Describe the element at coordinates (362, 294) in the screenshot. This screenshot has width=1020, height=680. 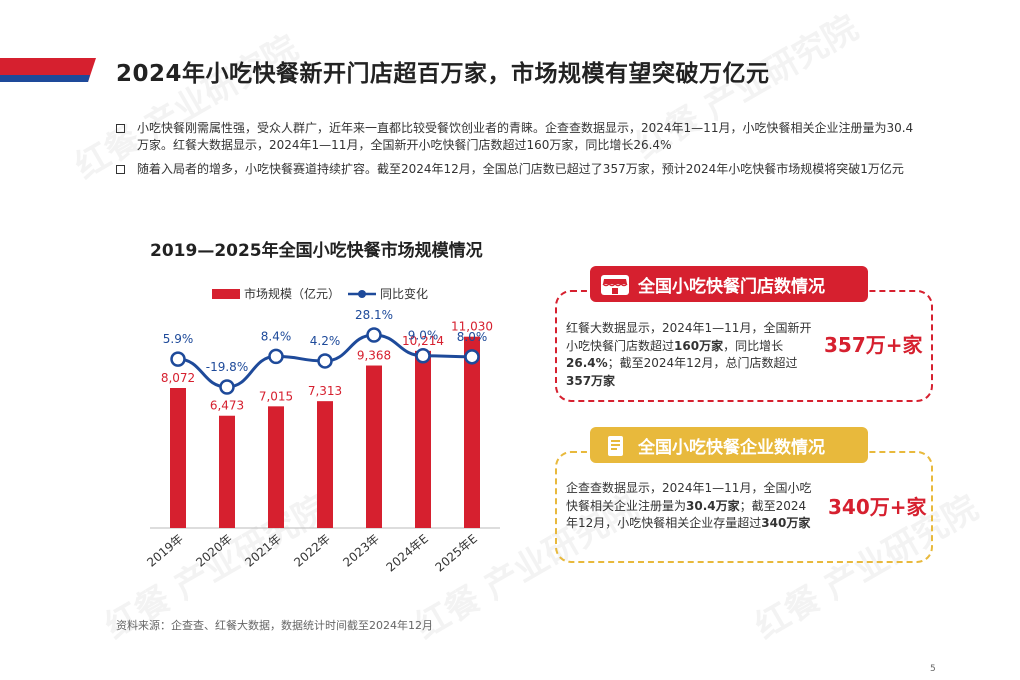
I see `legend-line-marker` at that location.